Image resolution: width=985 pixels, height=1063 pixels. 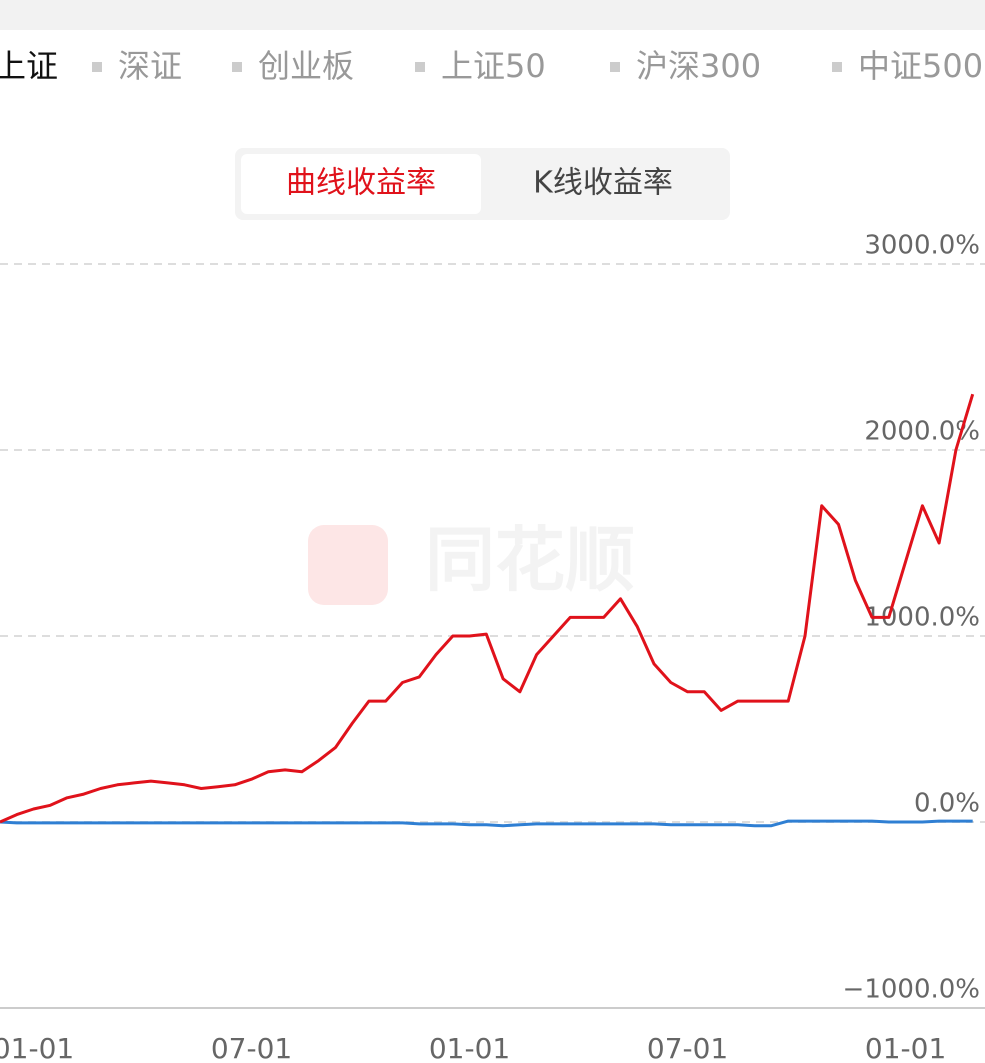 I want to click on tab: 创业板, so click(x=306, y=66).